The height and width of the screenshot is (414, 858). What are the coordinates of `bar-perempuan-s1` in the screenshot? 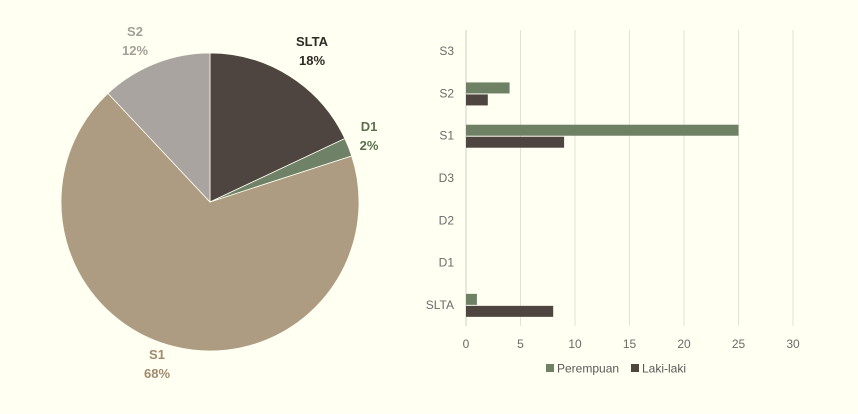 It's located at (602, 130).